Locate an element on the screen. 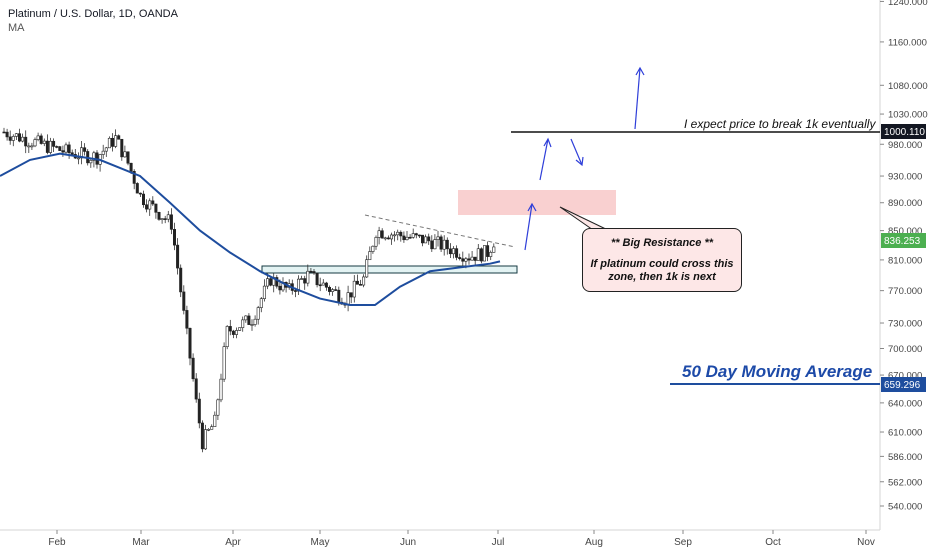 The image size is (932, 550). target-price-badge: 1000.110 is located at coordinates (903, 131).